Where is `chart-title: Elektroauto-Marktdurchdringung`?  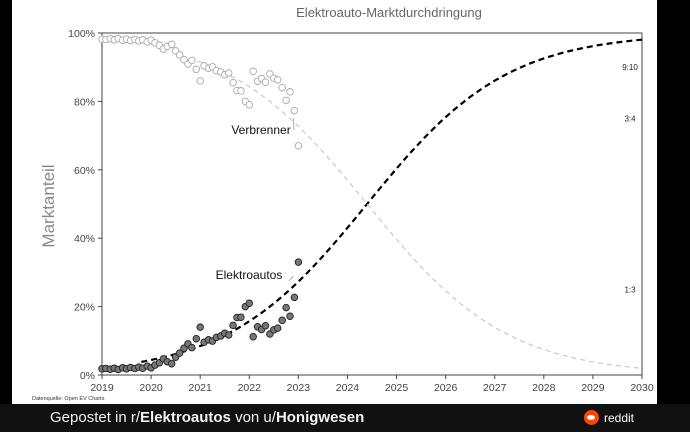
chart-title: Elektroauto-Marktdurchdringung is located at coordinates (389, 12).